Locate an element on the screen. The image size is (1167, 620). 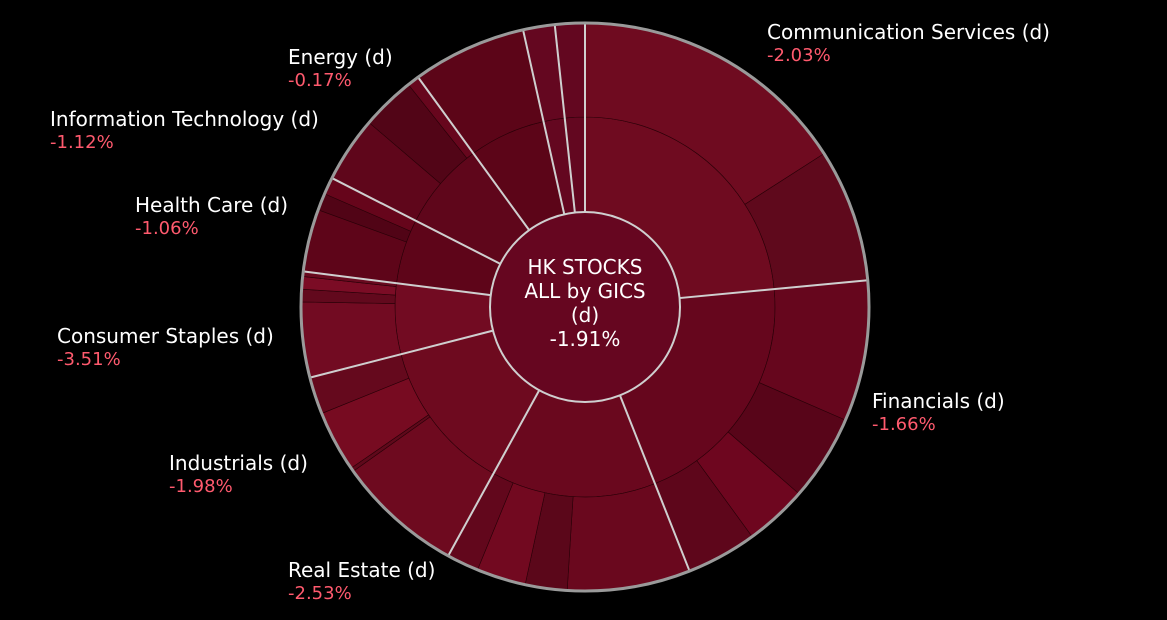
sector-change: -1.98% is located at coordinates (201, 486).